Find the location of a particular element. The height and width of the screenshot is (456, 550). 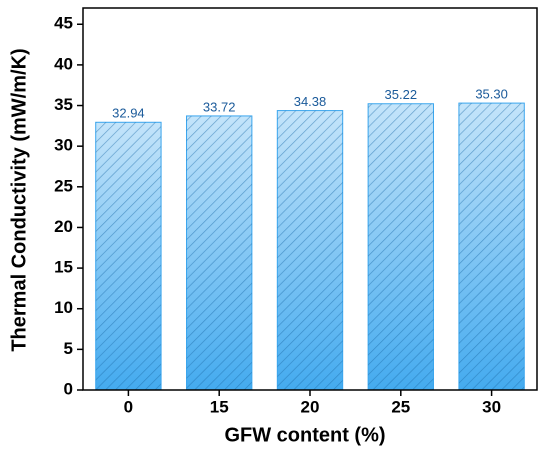

y-tick-label: 40 is located at coordinates (63, 63).